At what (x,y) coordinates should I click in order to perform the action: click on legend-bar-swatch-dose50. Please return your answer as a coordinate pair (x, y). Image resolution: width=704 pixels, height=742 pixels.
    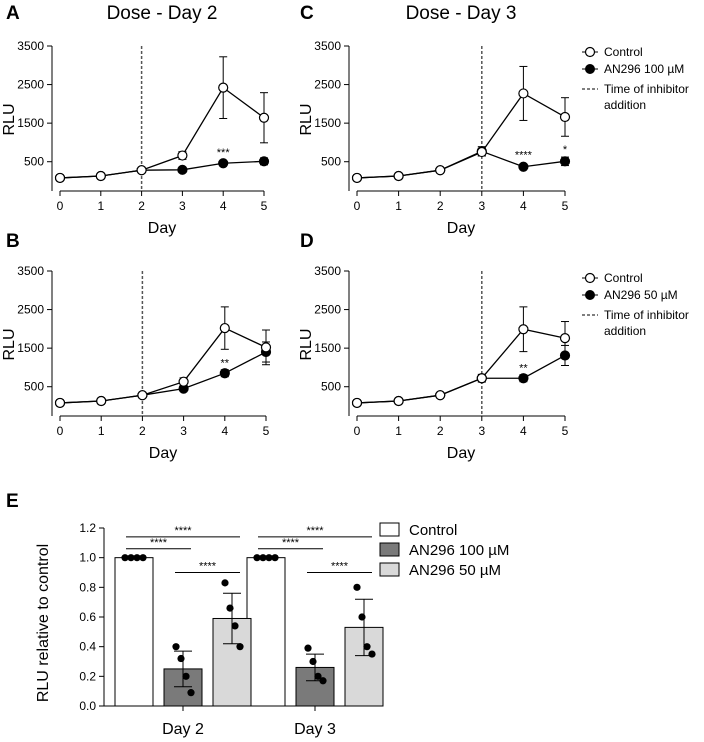
    Looking at the image, I should click on (389, 569).